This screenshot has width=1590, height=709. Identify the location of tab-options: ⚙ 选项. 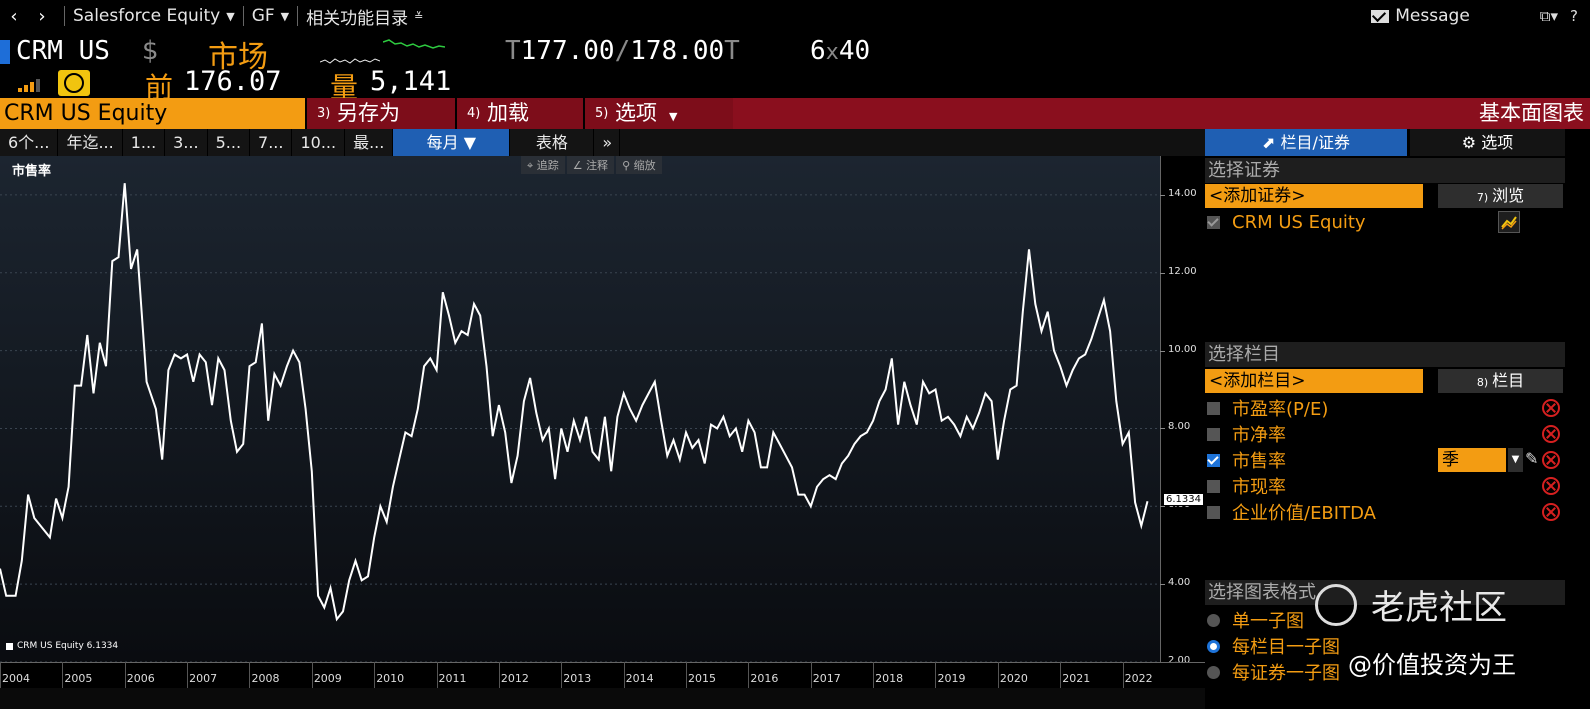
(1487, 142).